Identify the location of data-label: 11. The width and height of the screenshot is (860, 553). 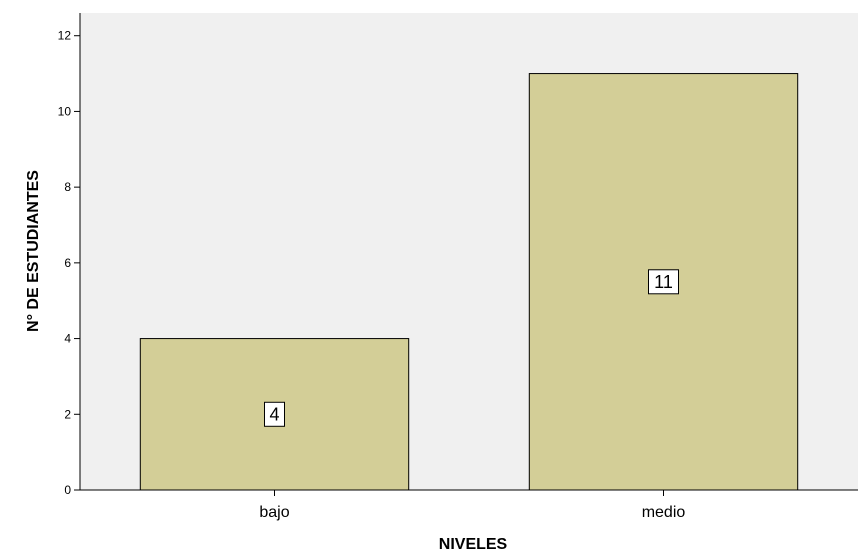
(663, 282).